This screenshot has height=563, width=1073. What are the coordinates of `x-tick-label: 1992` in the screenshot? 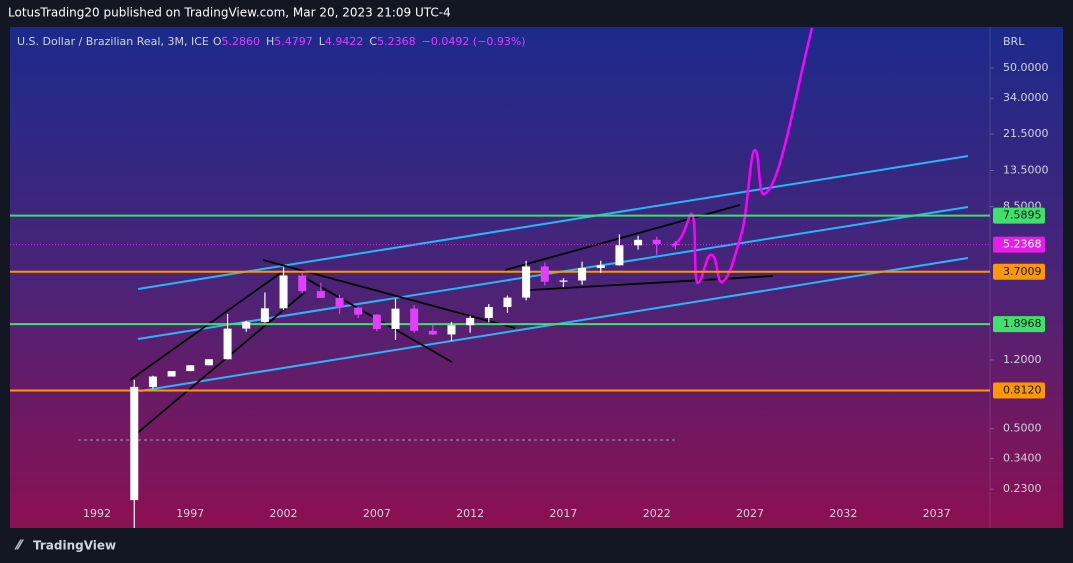 It's located at (97, 513).